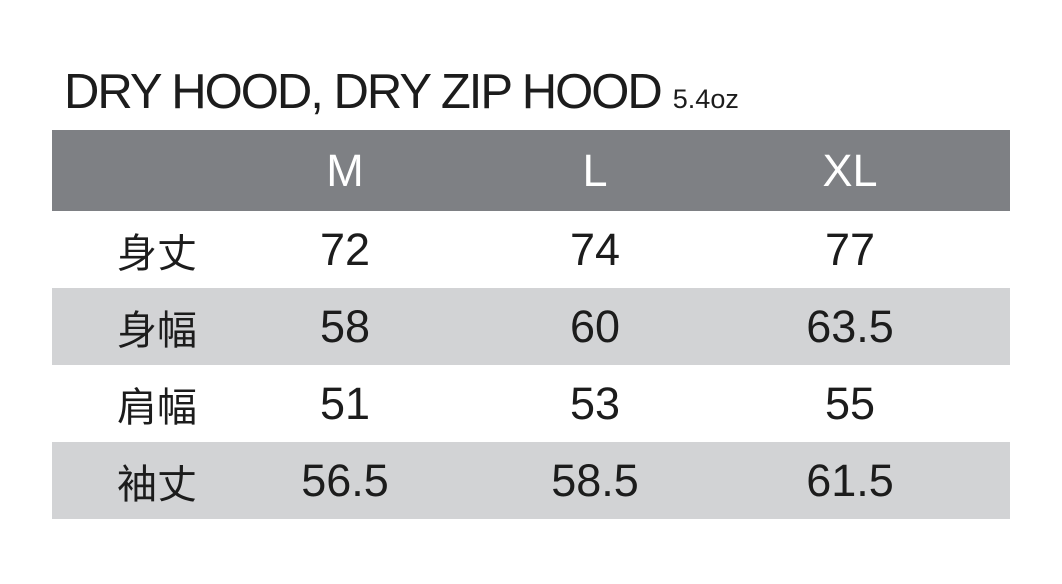 This screenshot has width=1062, height=584. What do you see at coordinates (157, 253) in the screenshot?
I see `row-label-body-length: 身丈` at bounding box center [157, 253].